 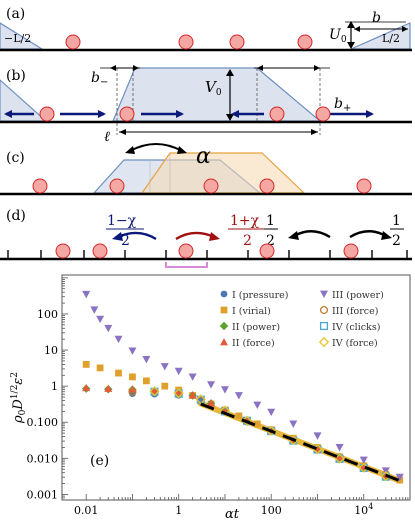 I want to click on bplus-arrowhead-left, so click(x=260, y=68).